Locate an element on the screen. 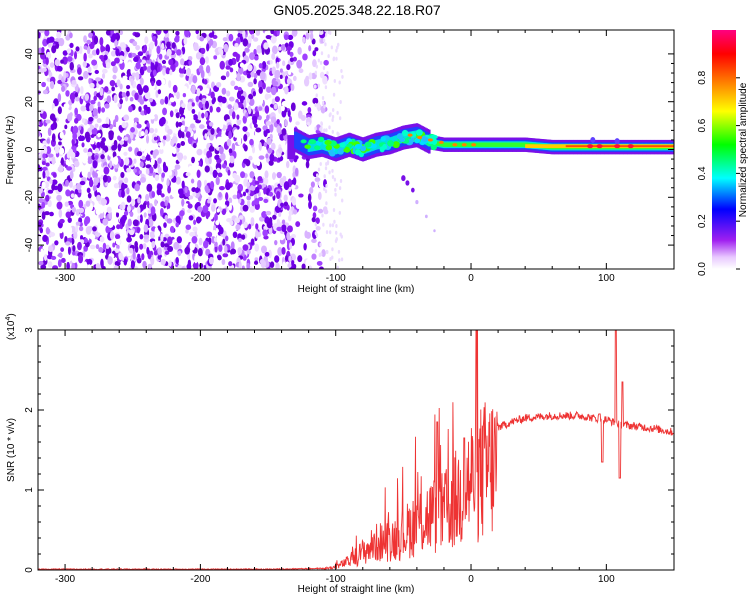  trace-band-cyan is located at coordinates (394, 141).